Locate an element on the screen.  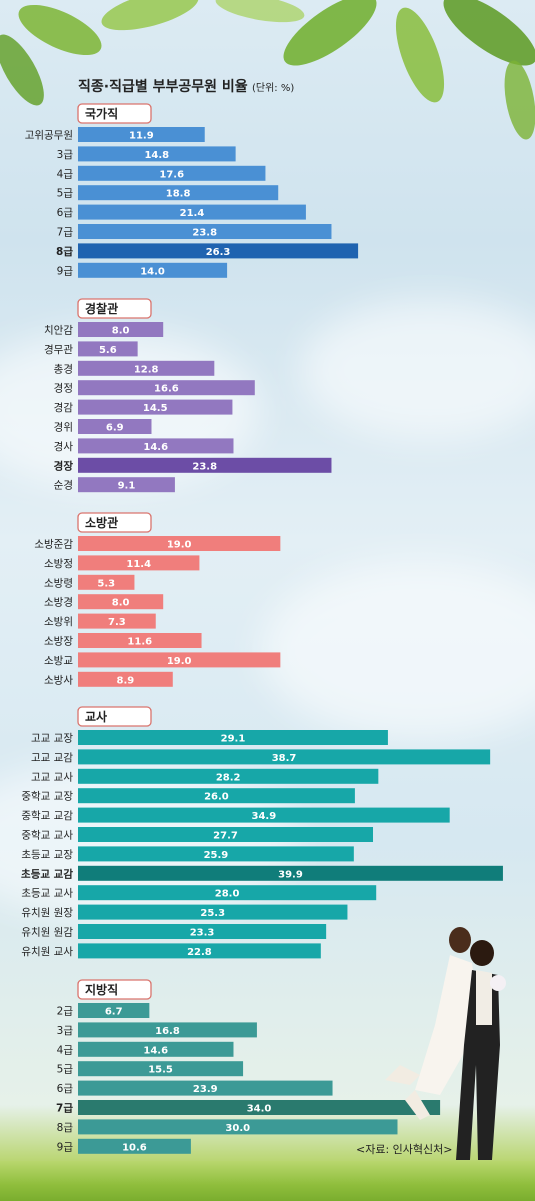
data-label: 17.6 is located at coordinates (171, 174).